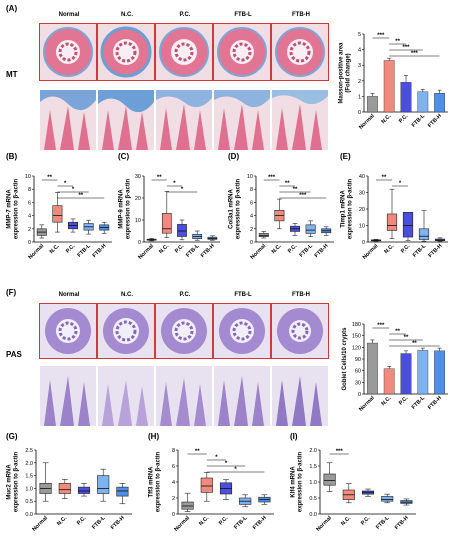  Describe the element at coordinates (300, 396) in the screenshot. I see `pas-image-ftbh-zoom` at that location.